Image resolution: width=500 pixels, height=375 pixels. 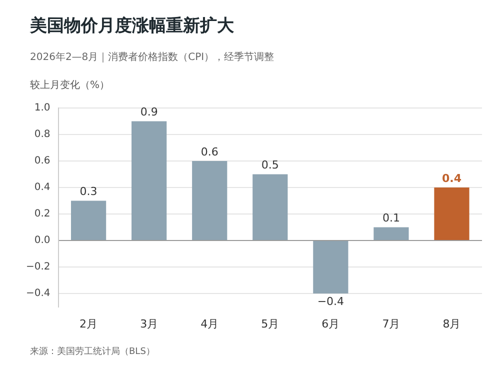 I want to click on x-tick-label: 2月, so click(x=89, y=323).